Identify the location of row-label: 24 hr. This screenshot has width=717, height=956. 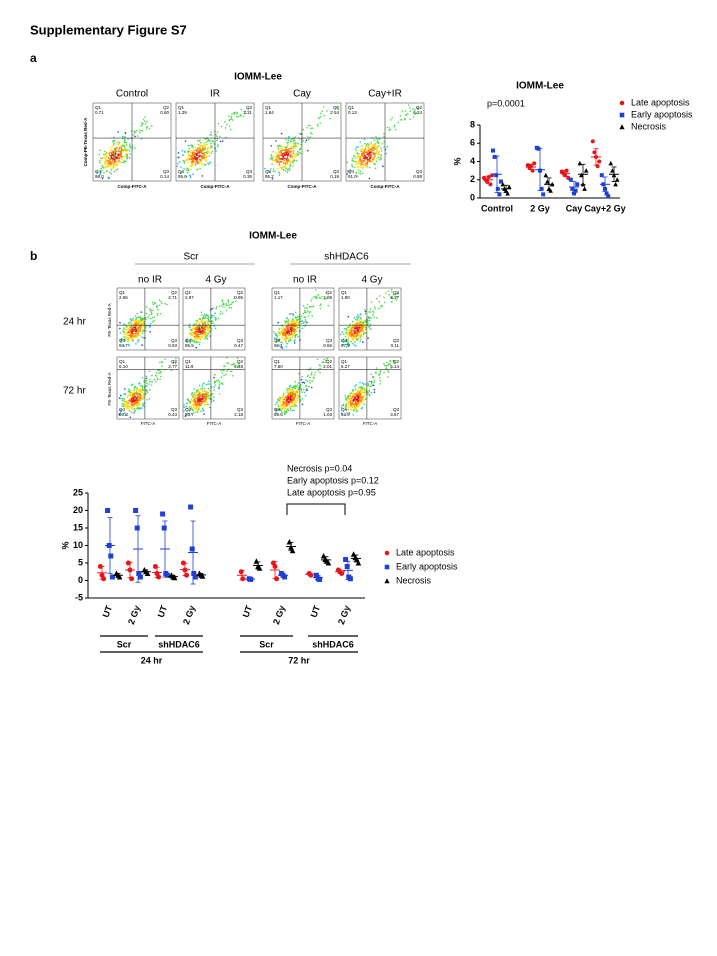
(74, 322).